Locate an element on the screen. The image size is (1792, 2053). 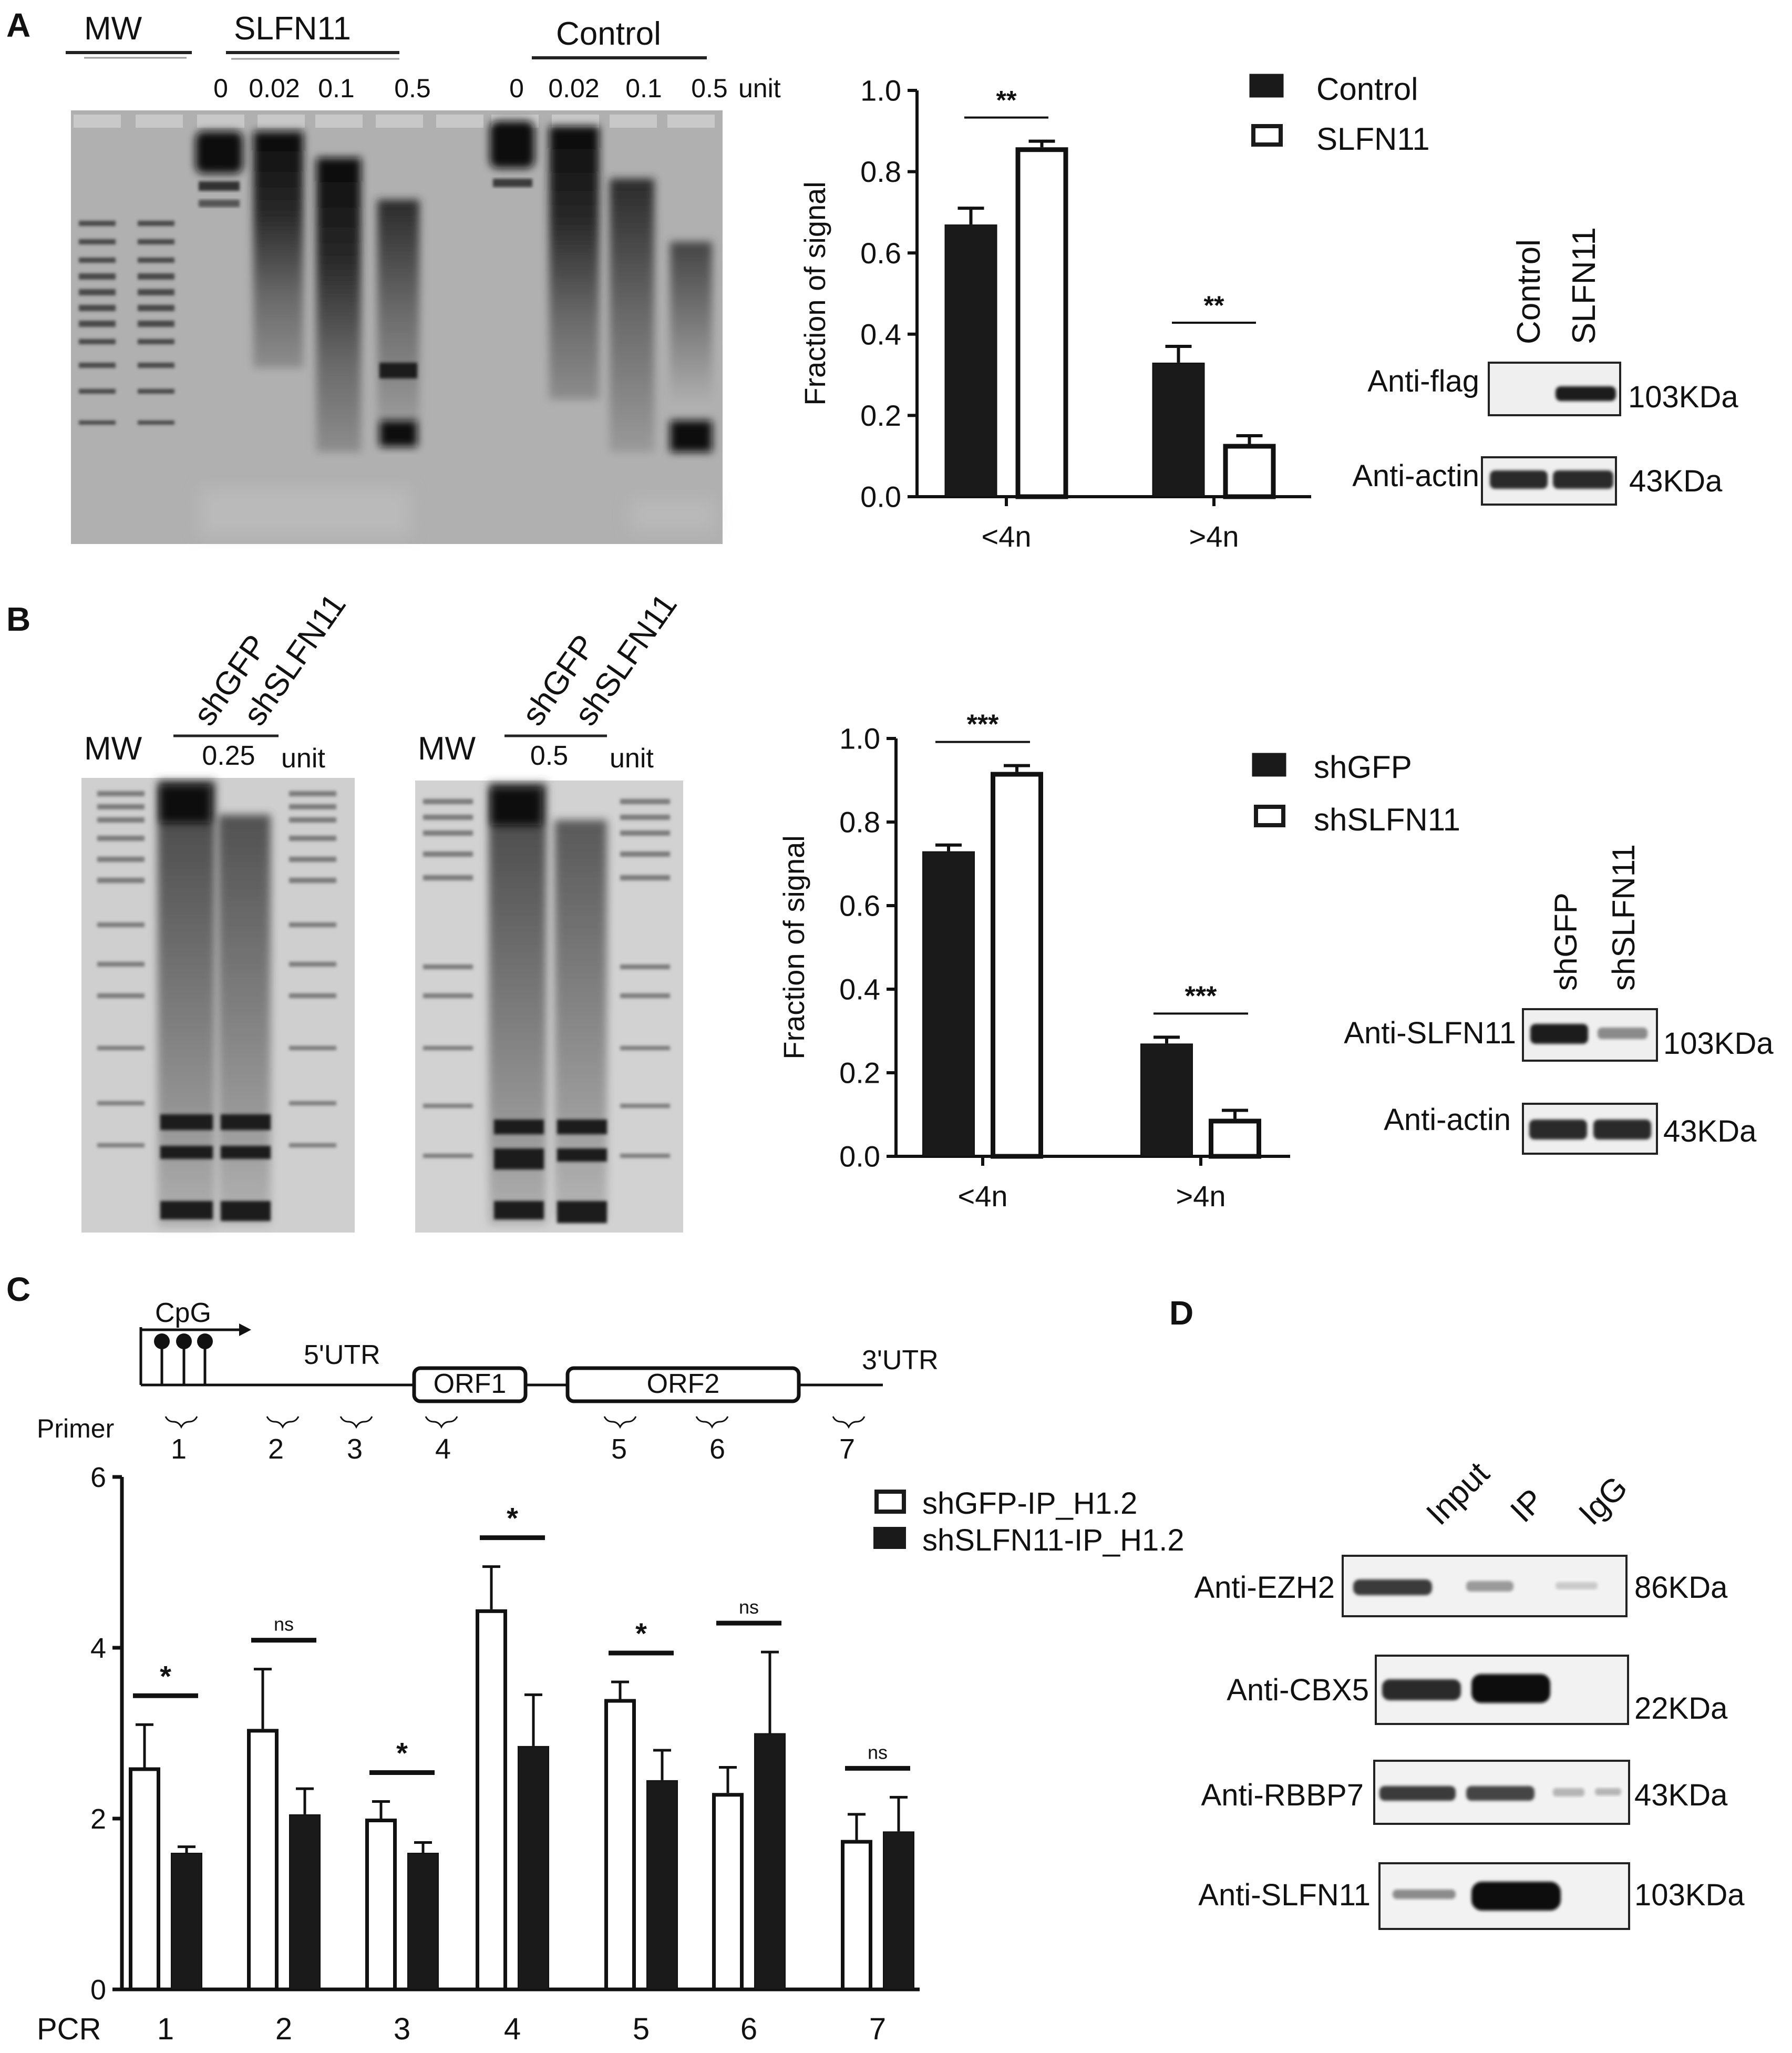
gel-b1-dose-label: 0.25 is located at coordinates (229, 756).